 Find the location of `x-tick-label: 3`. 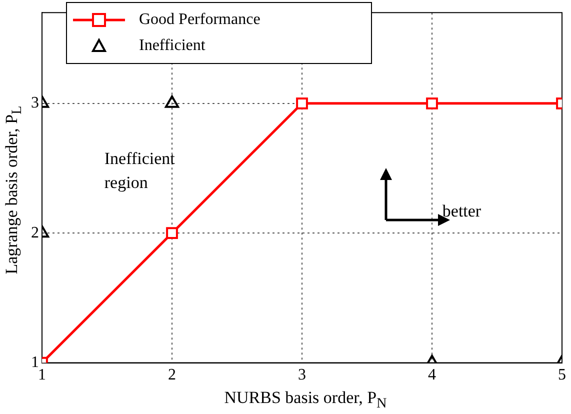

x-tick-label: 3 is located at coordinates (302, 375).